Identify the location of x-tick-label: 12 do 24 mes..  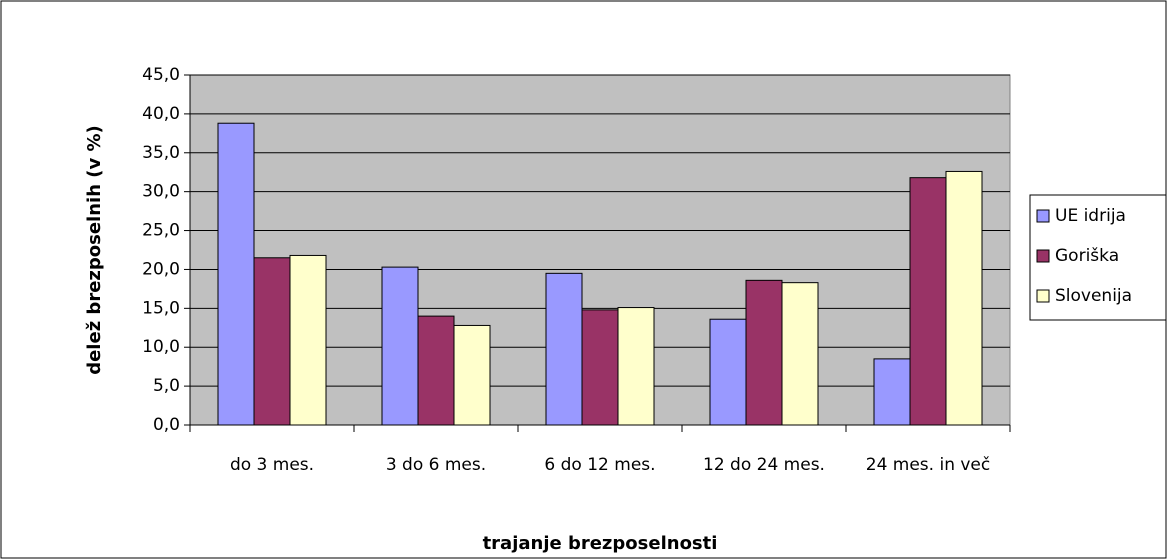
(764, 465).